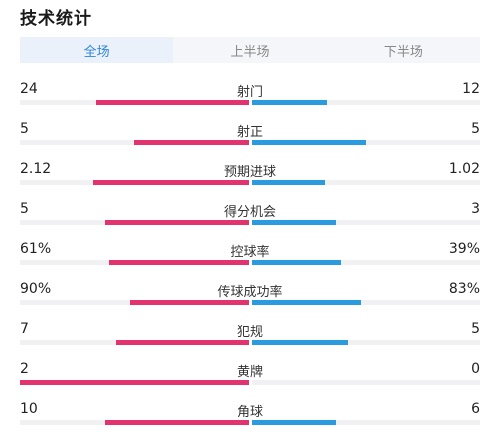  What do you see at coordinates (250, 421) in the screenshot?
I see `stat-row: 10 角球 6` at bounding box center [250, 421].